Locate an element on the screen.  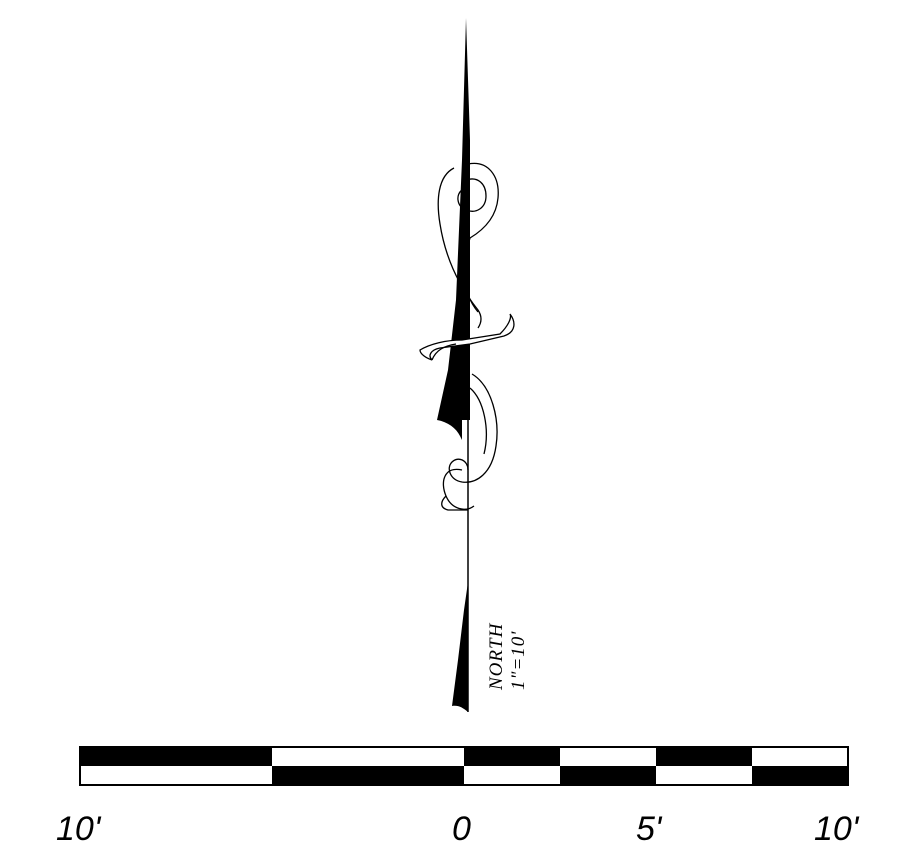
north-arrow: NORTH 1"=10' is located at coordinates (474, 365).